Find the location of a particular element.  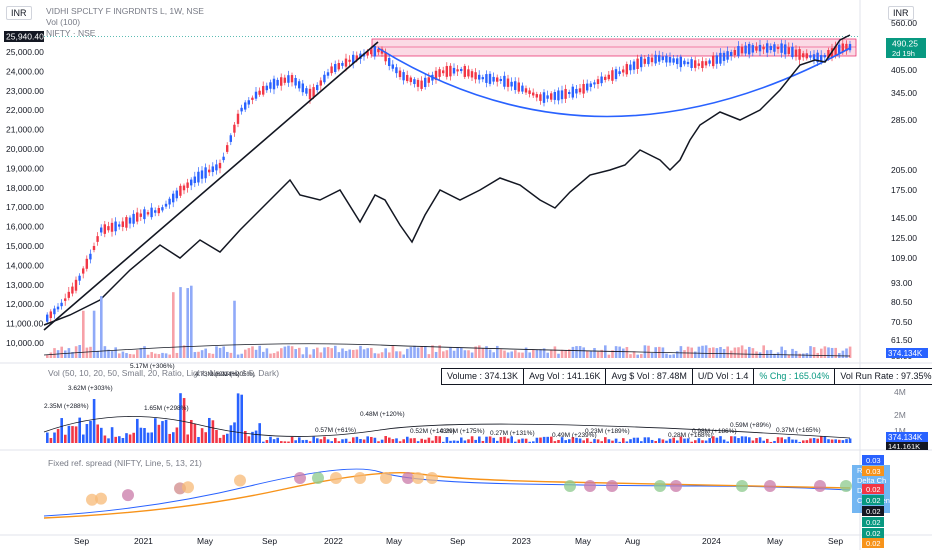

symbol-title: VIDHI SPCLTY F INGRDNTS L, 1W, NSE is located at coordinates (125, 11).